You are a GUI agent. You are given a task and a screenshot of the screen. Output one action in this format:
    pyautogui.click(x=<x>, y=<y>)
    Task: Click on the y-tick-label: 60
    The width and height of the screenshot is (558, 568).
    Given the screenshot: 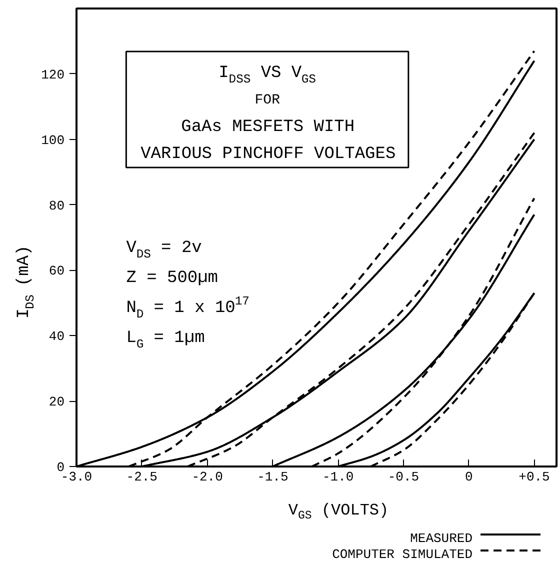 What is the action you would take?
    pyautogui.click(x=56, y=271)
    